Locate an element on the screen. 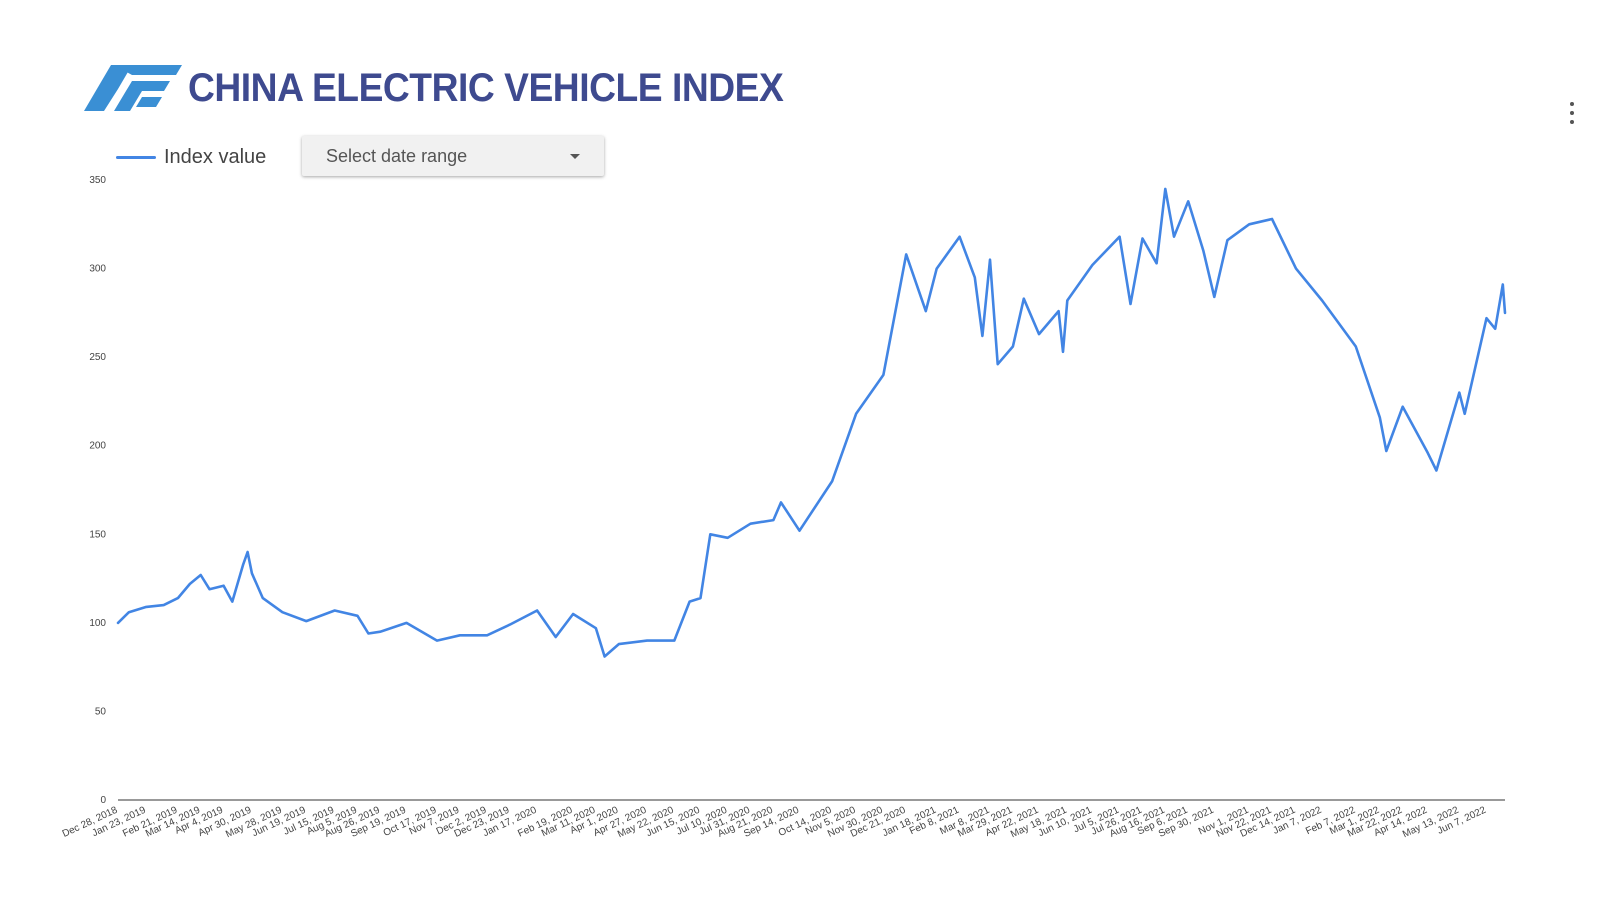 The image size is (1600, 900). header: CHINA ELECTRIC VEHICLE INDEX is located at coordinates (456, 88).